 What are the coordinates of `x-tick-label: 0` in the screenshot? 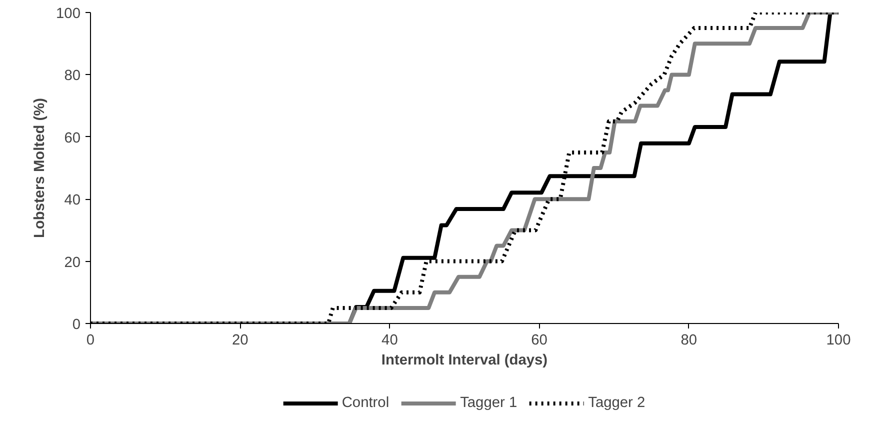 It's located at (90, 340).